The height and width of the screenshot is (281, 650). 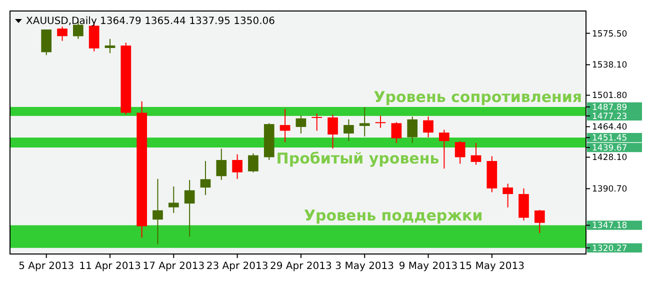 I want to click on x-tick-label: 15 May 2013, so click(x=492, y=266).